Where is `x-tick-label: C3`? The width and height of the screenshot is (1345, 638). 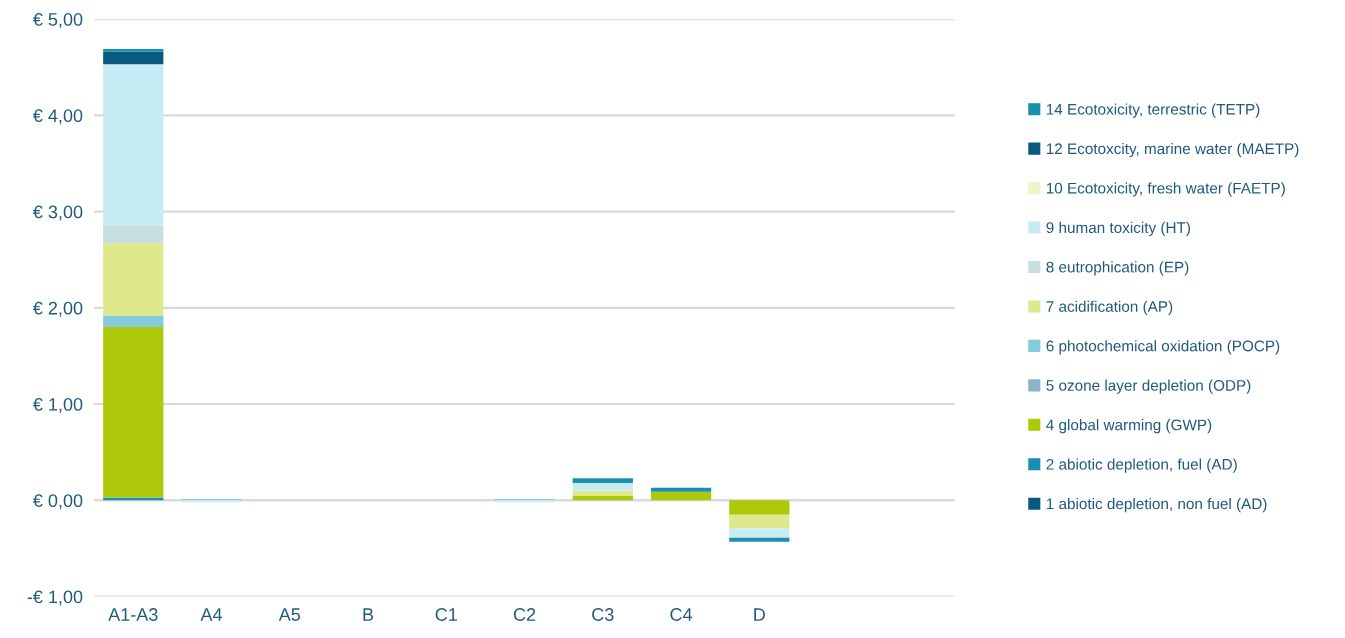 x-tick-label: C3 is located at coordinates (603, 614).